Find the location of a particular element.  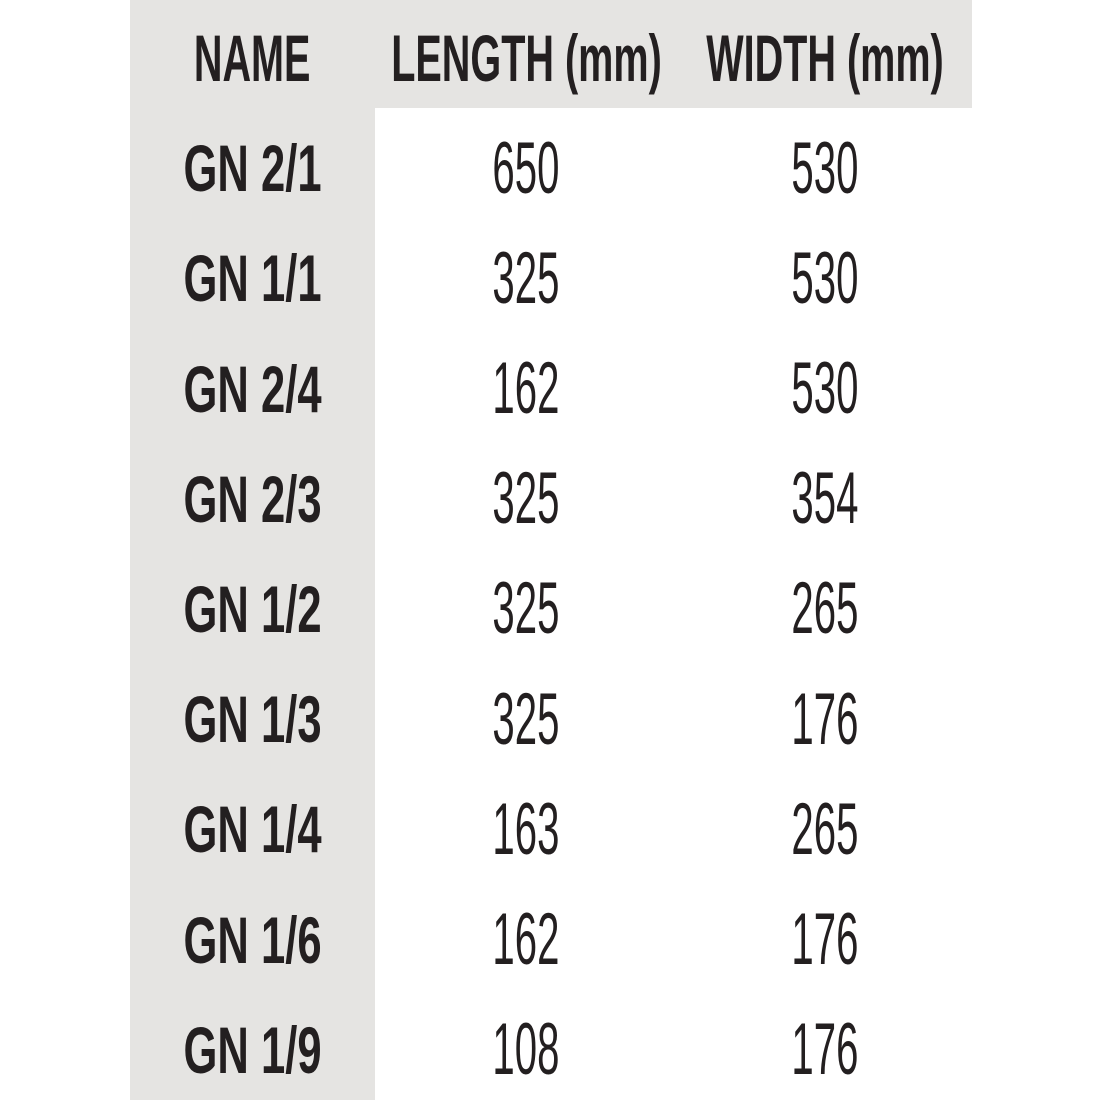

table-row-8-width-cell: 176 is located at coordinates (824, 935).